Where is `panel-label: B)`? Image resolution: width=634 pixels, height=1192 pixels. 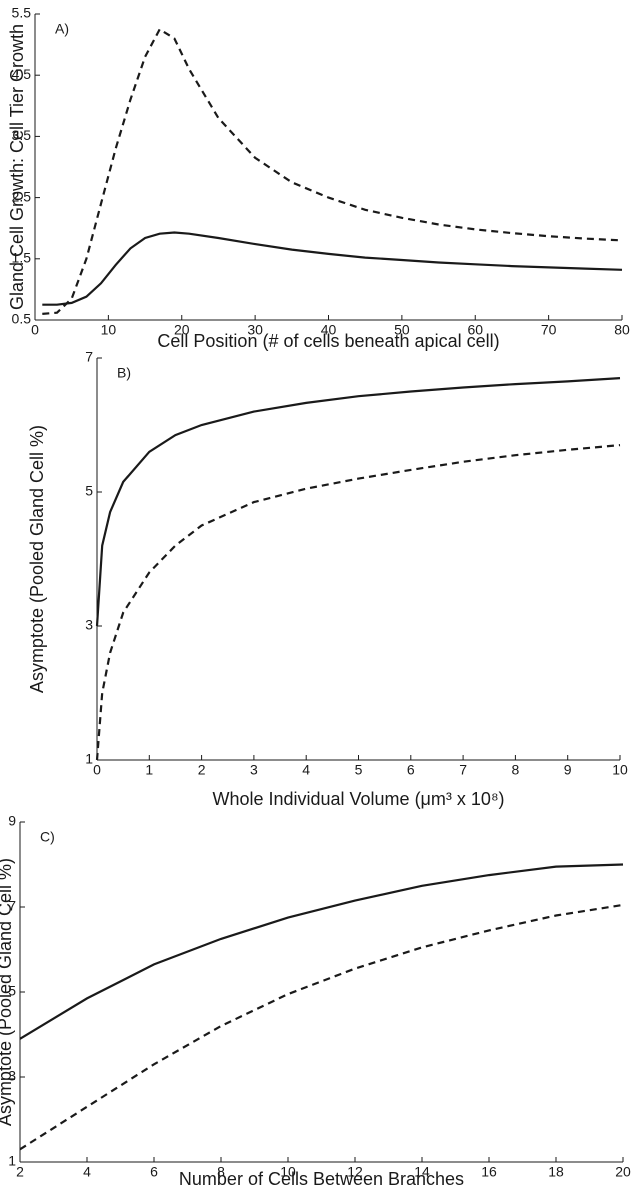
panel-label: B) is located at coordinates (124, 373).